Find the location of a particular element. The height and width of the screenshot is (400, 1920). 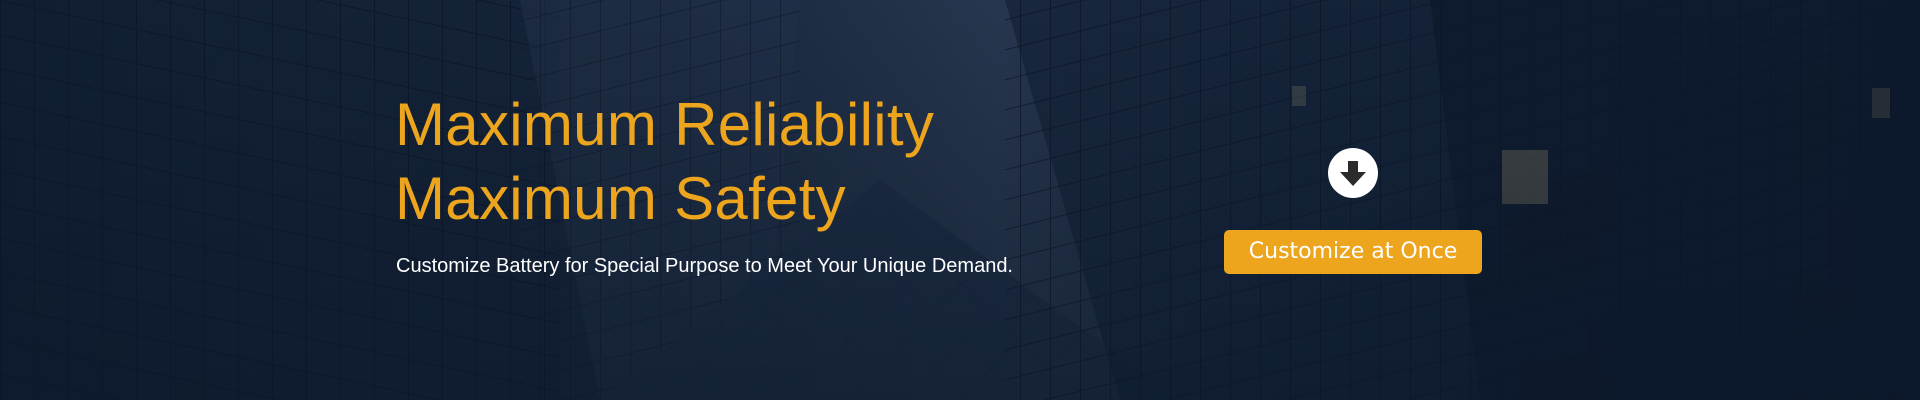

customize-at-once-button: Customize at Once is located at coordinates (1353, 252).